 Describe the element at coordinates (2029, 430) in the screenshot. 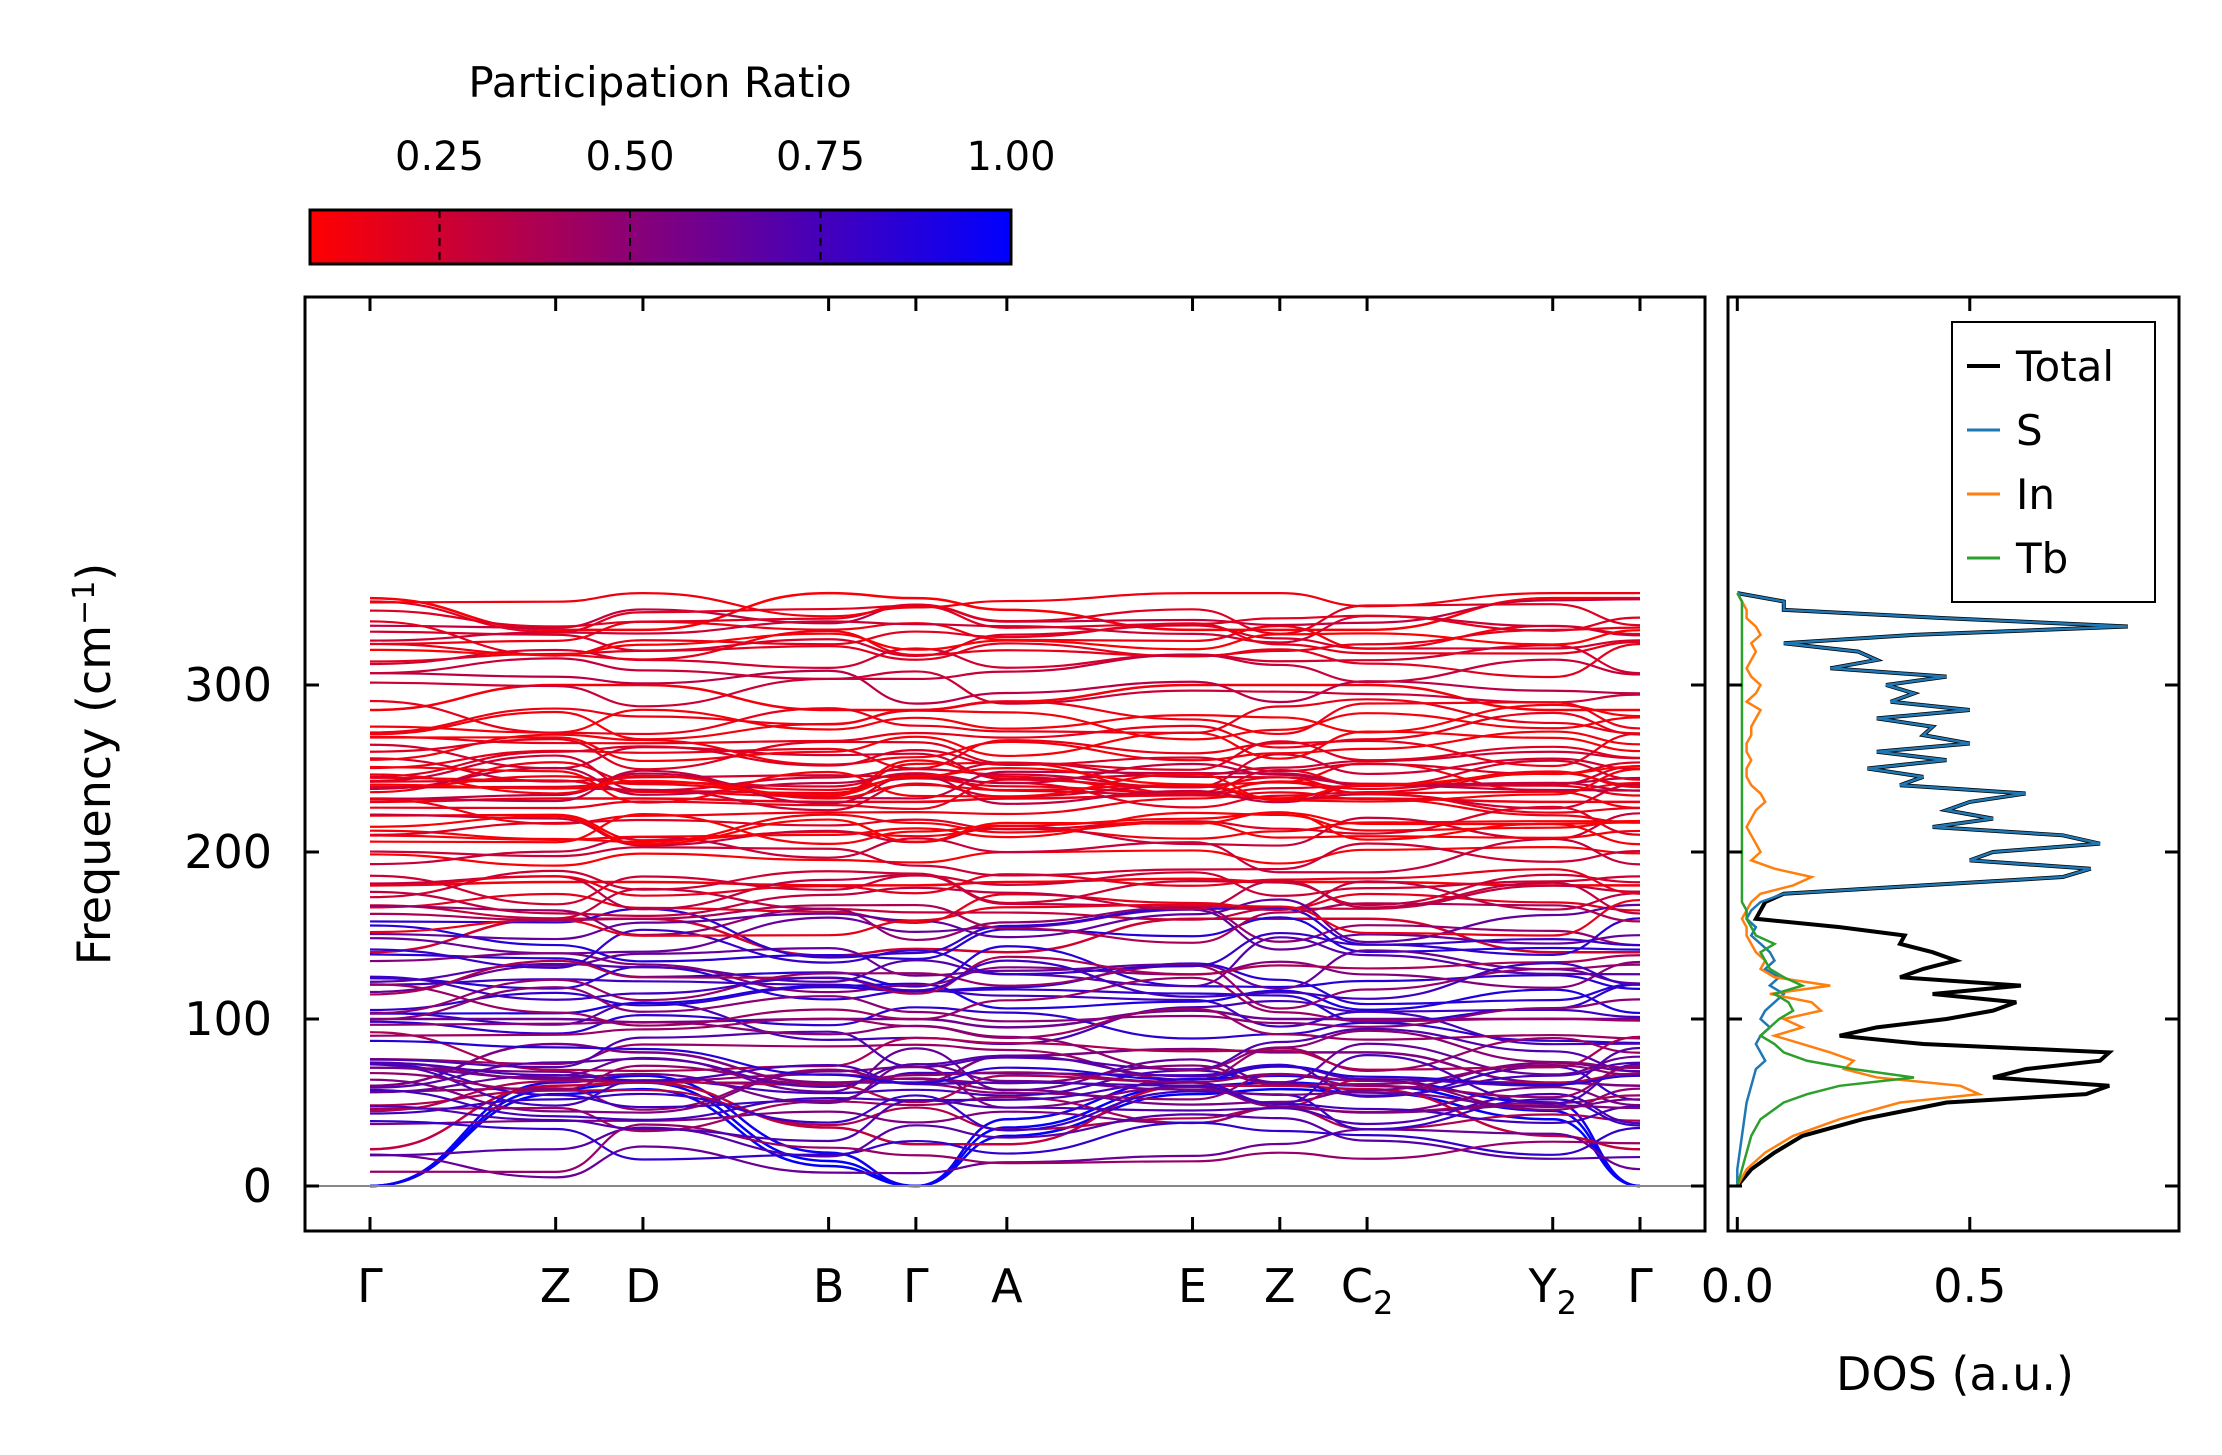

I see `legend-label-s: S` at that location.